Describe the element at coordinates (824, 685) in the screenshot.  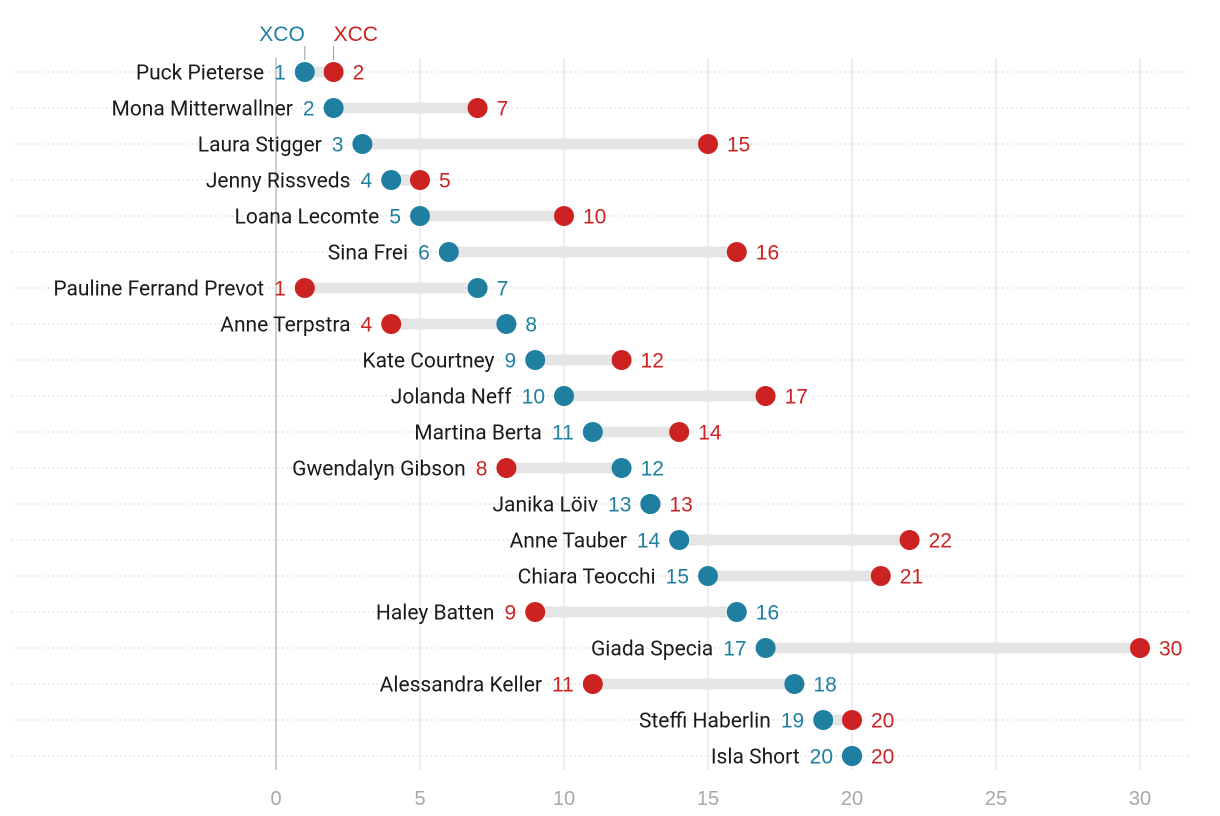
I see `value-label-high: 18` at that location.